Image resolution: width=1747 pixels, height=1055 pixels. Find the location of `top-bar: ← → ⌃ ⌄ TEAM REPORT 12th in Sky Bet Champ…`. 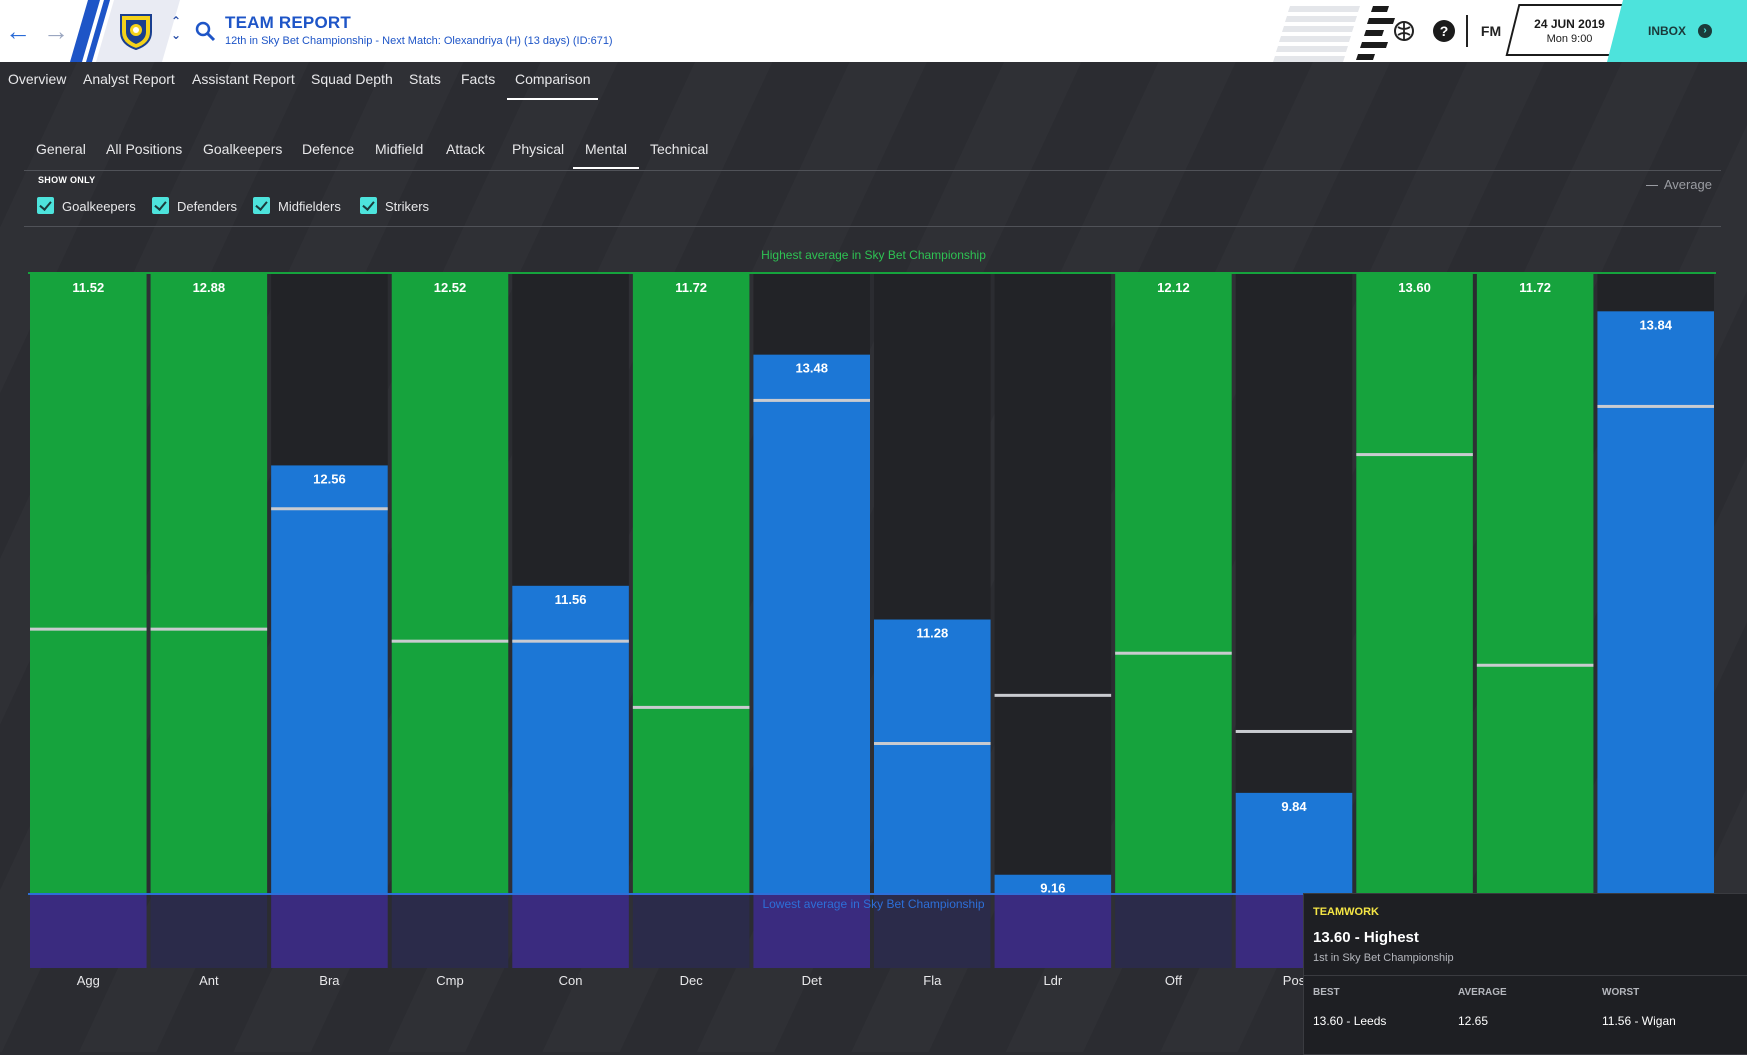

top-bar: ← → ⌃ ⌄ TEAM REPORT 12th in Sky Bet Champ… is located at coordinates (873, 31).